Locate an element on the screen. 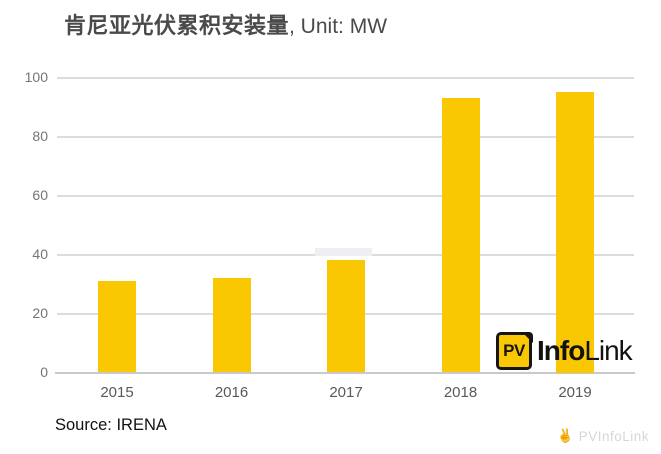 This screenshot has height=454, width=661. y-tick-label-100: 100 is located at coordinates (36, 76).